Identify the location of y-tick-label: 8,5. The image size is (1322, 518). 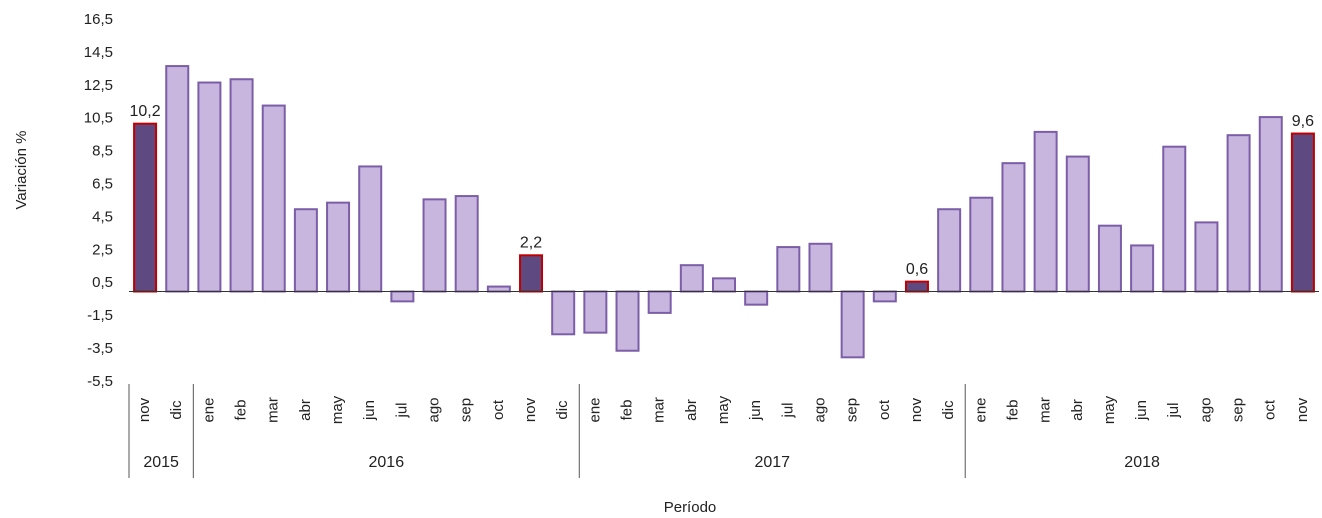
(102, 151).